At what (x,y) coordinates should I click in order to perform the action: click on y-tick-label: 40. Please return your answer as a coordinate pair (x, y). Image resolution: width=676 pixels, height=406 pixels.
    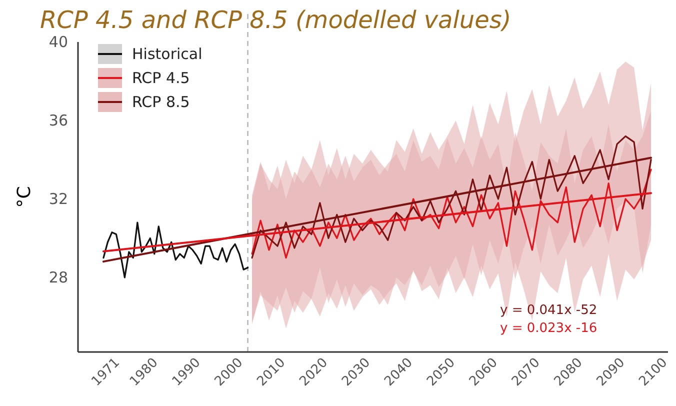
    Looking at the image, I should click on (58, 41).